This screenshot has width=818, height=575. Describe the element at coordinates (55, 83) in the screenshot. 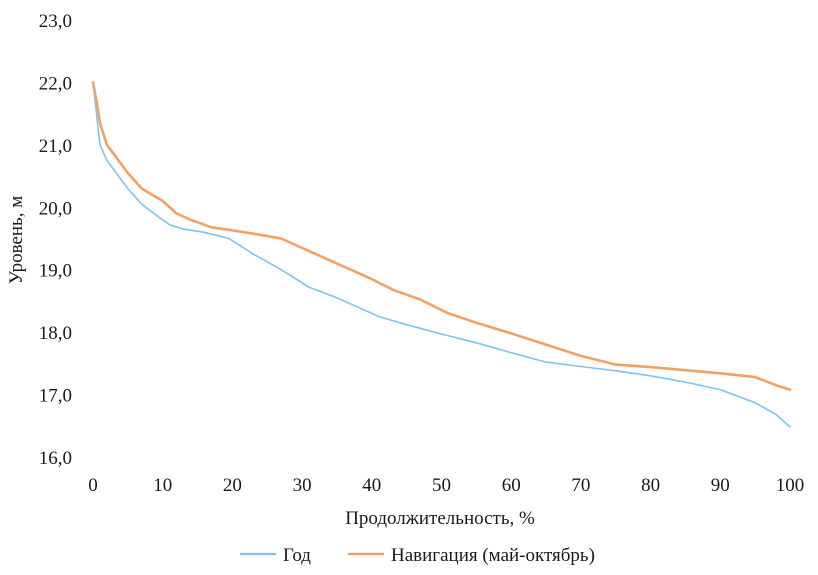

I see `y-tick-label: 22,0` at that location.